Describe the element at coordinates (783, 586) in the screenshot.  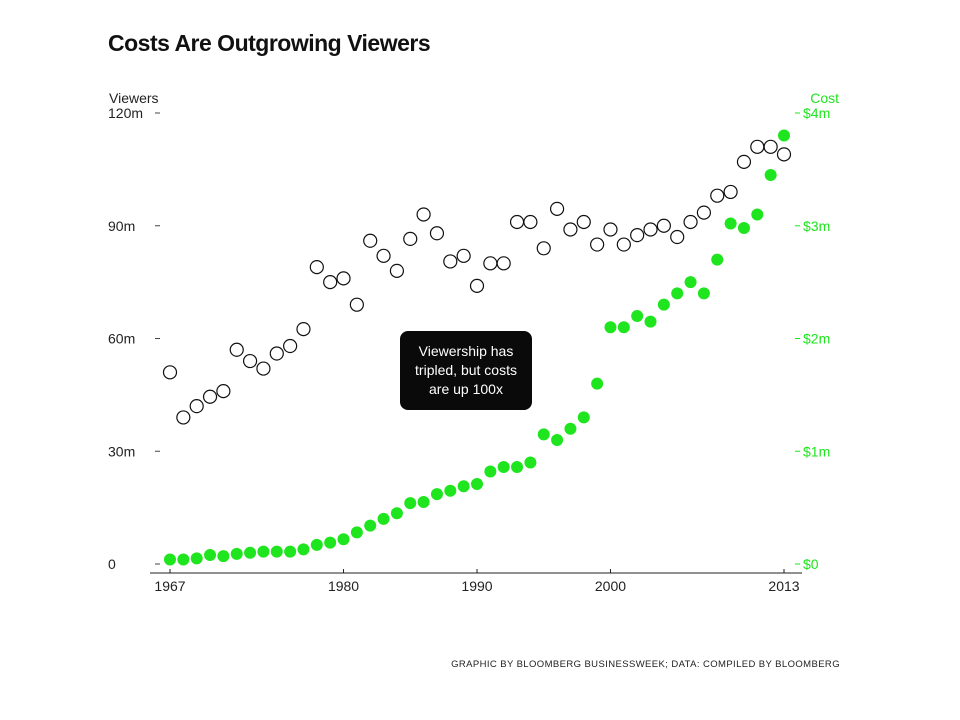
I see `x-tick-label: 2013` at that location.